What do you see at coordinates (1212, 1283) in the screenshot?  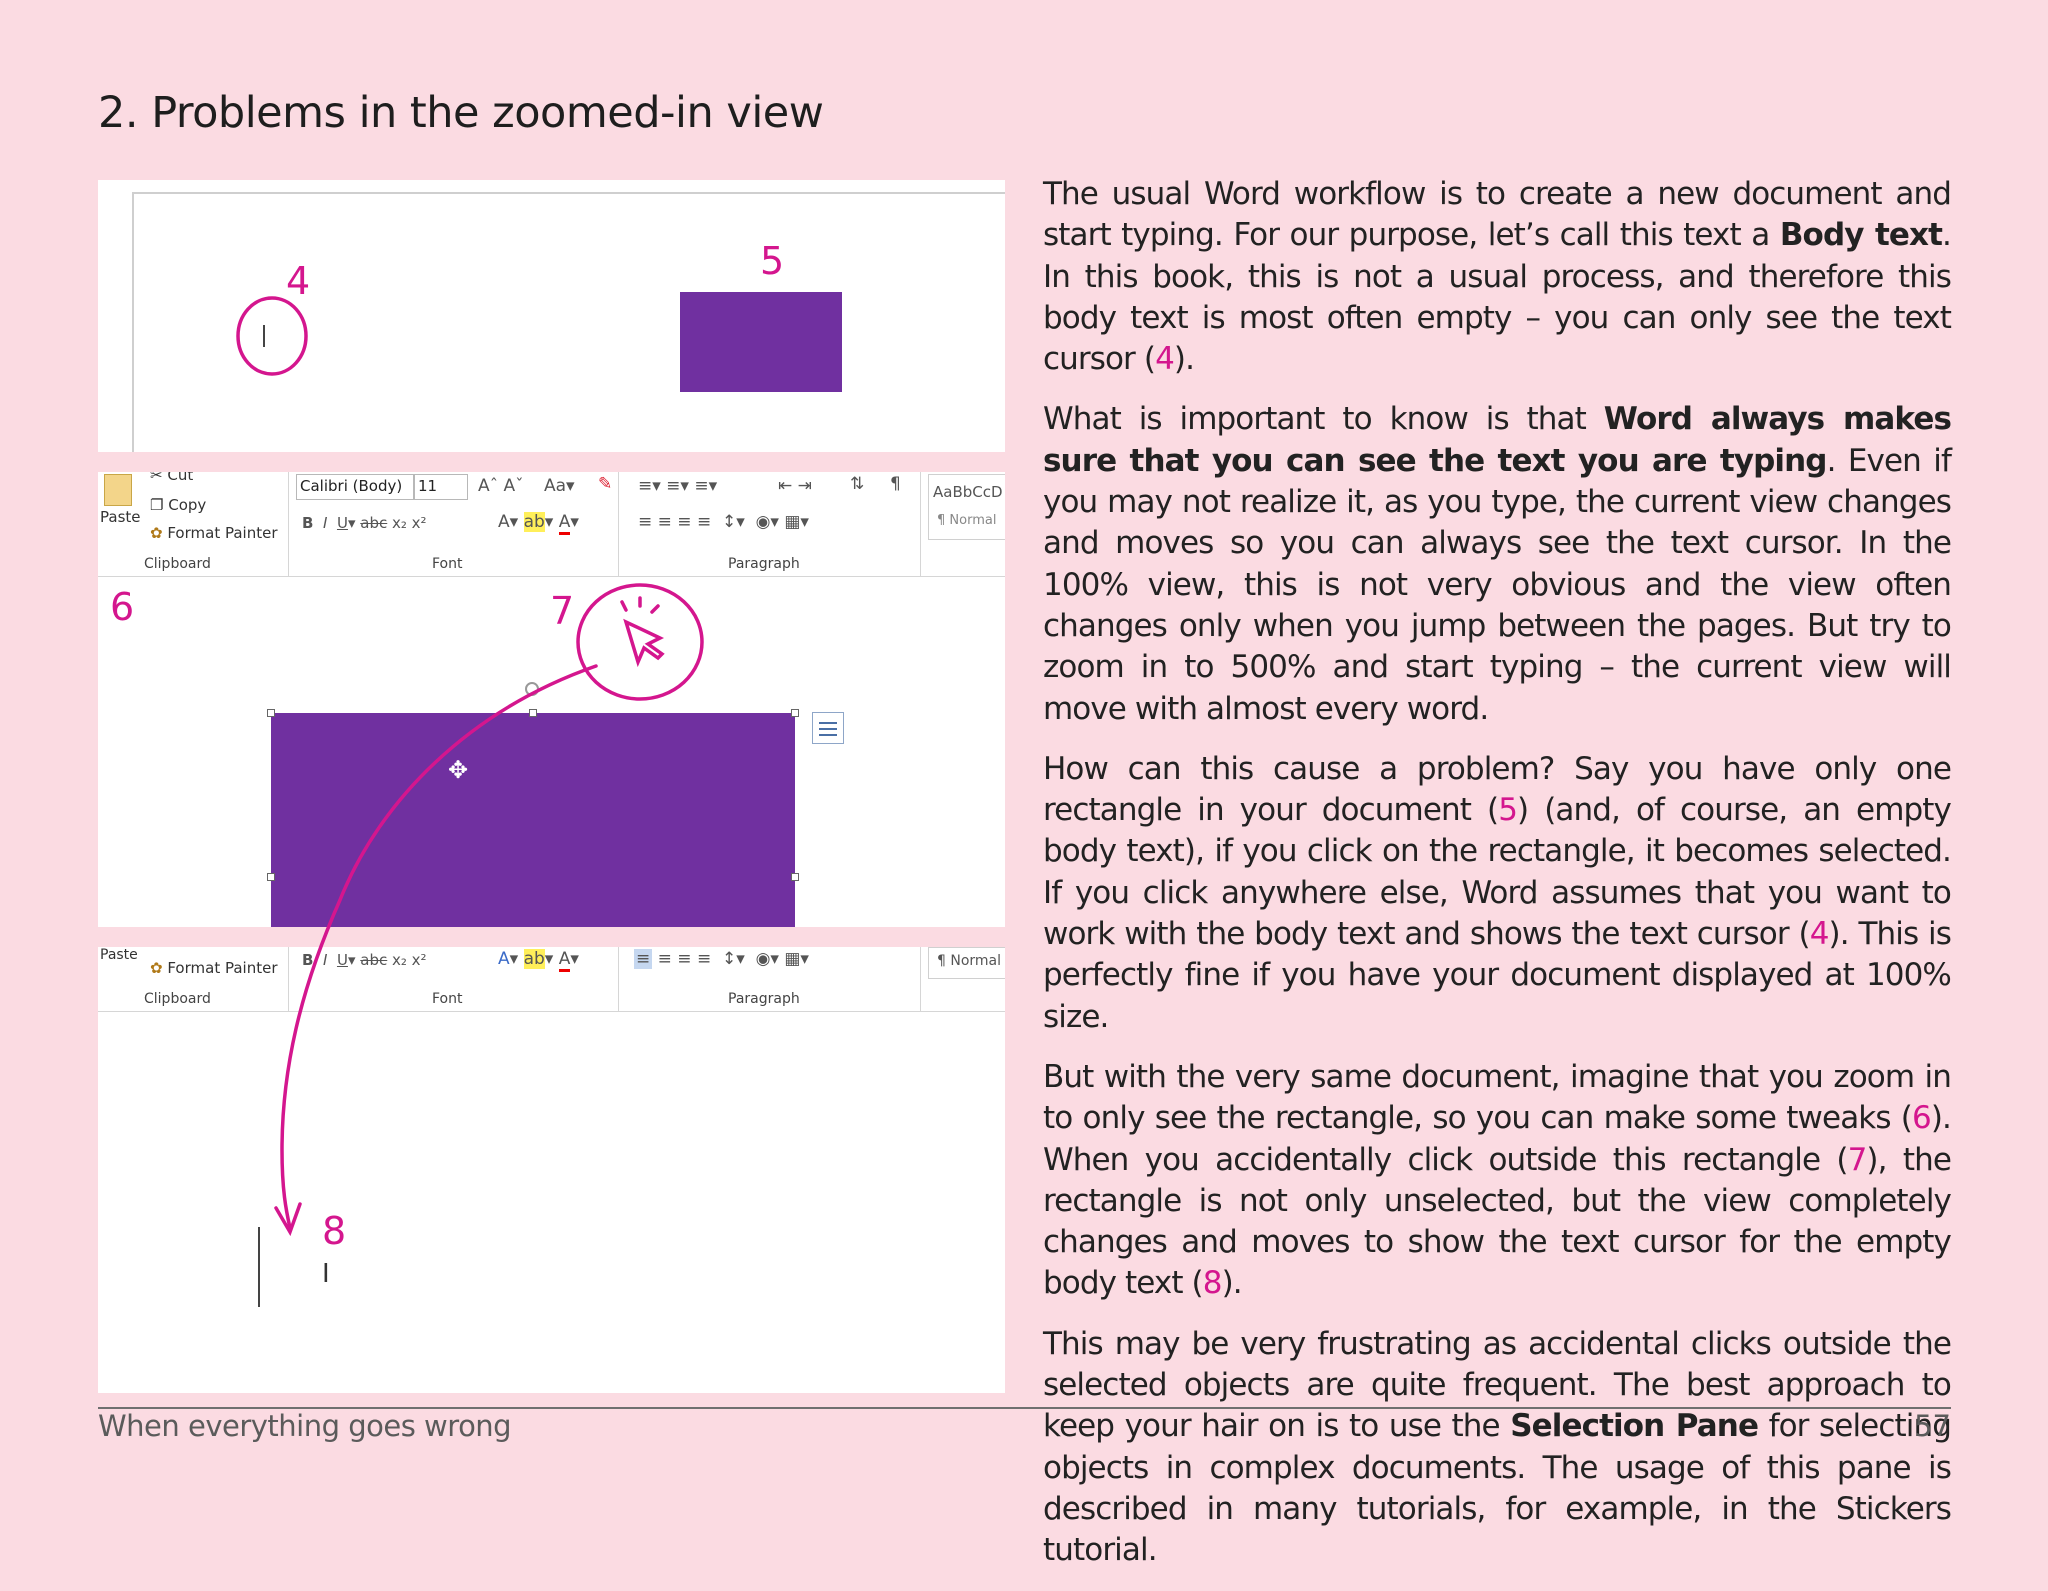 I see `ref-8: 8` at bounding box center [1212, 1283].